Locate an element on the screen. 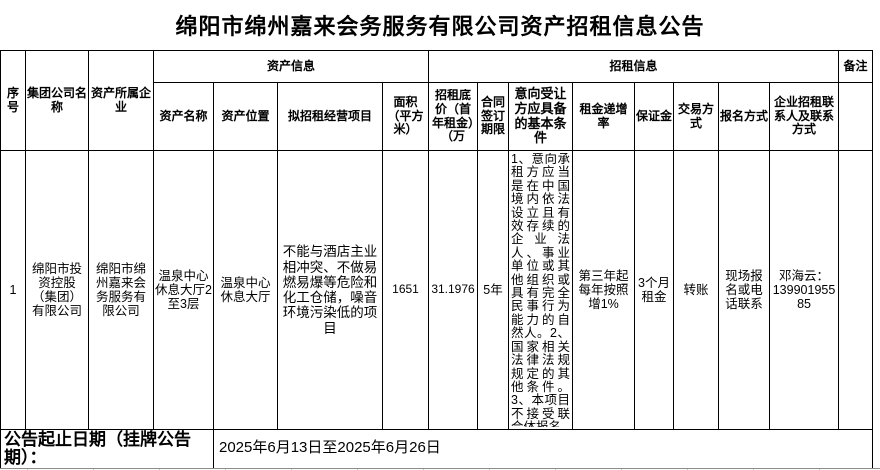 The height and width of the screenshot is (470, 880). cell-base-price: 31.1976 is located at coordinates (453, 290).